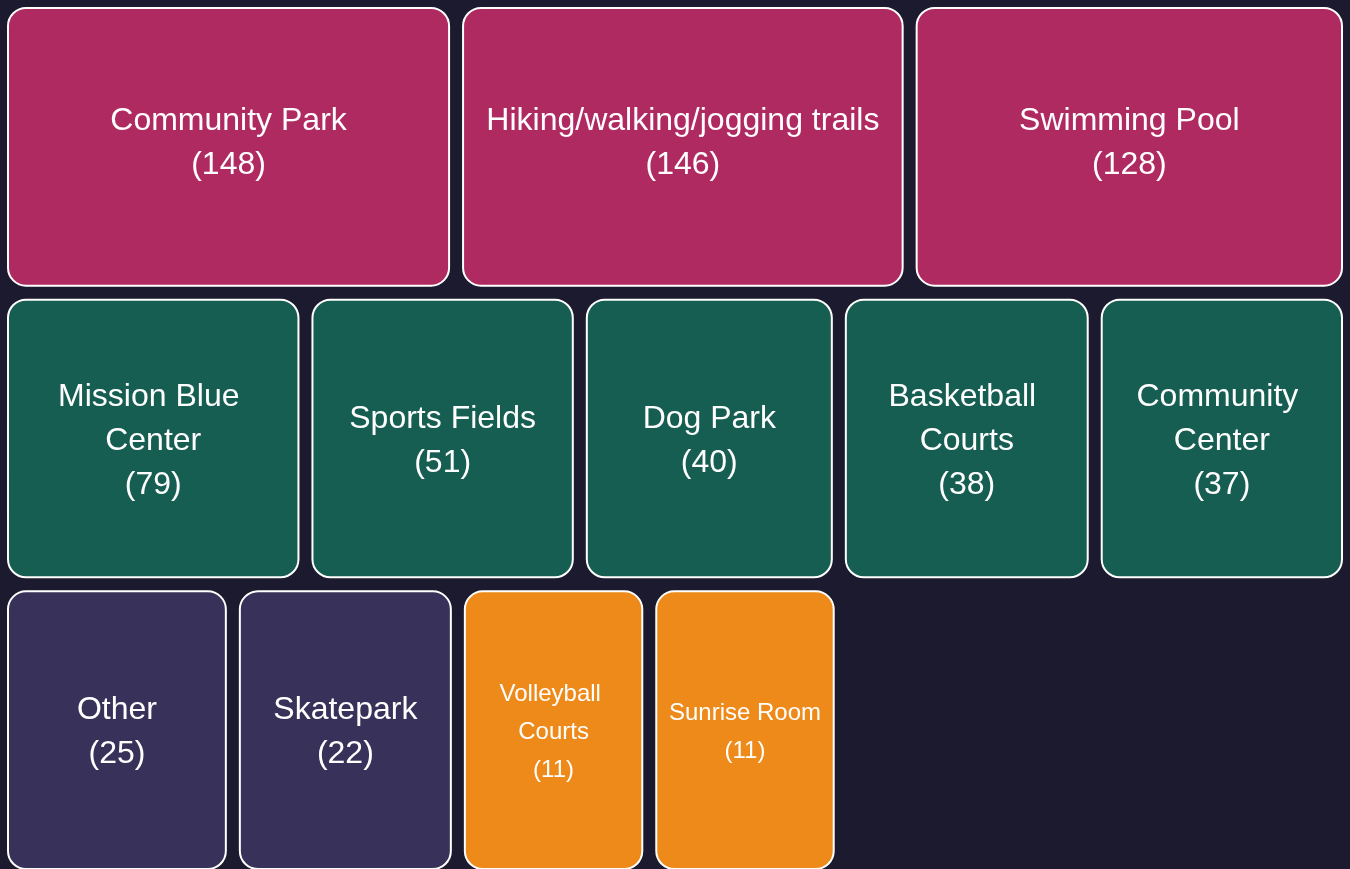 The image size is (1350, 869). What do you see at coordinates (1129, 119) in the screenshot?
I see `category-label: Swimming Pool` at bounding box center [1129, 119].